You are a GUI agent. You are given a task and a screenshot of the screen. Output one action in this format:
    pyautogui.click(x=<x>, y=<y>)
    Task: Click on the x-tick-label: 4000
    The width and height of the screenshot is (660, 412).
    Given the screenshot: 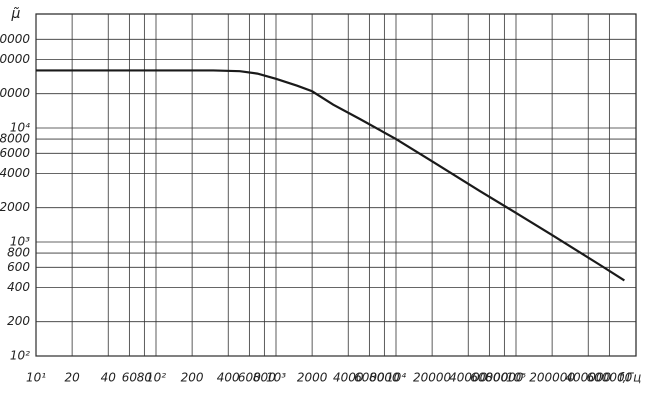 What is the action you would take?
    pyautogui.click(x=348, y=378)
    